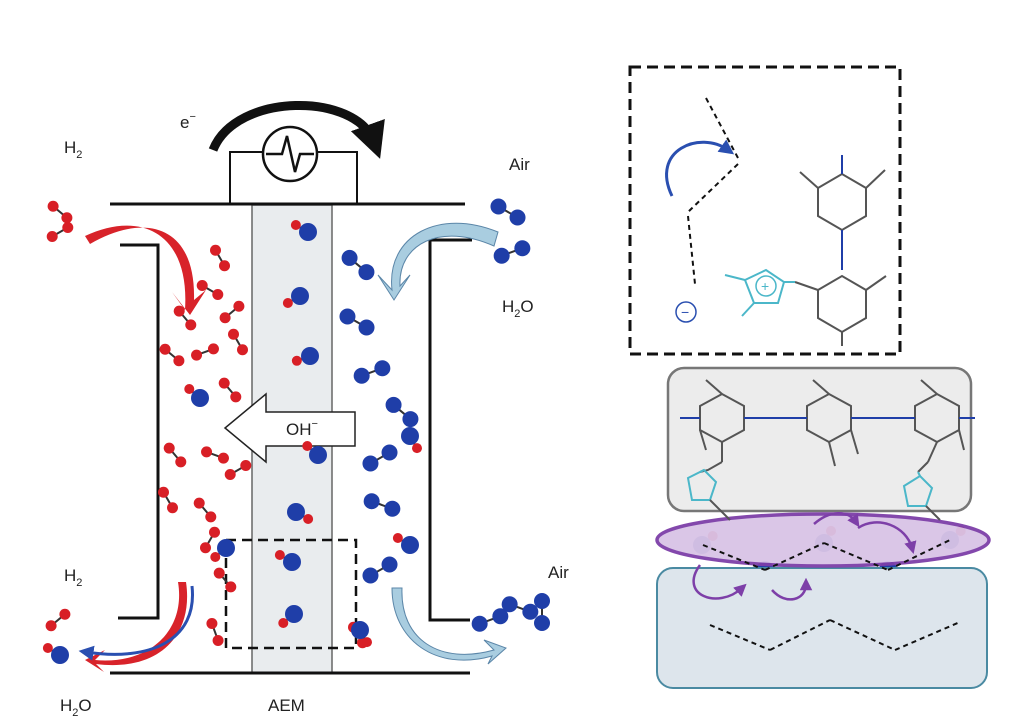  I want to click on inset-polymer, so click(805, 250).